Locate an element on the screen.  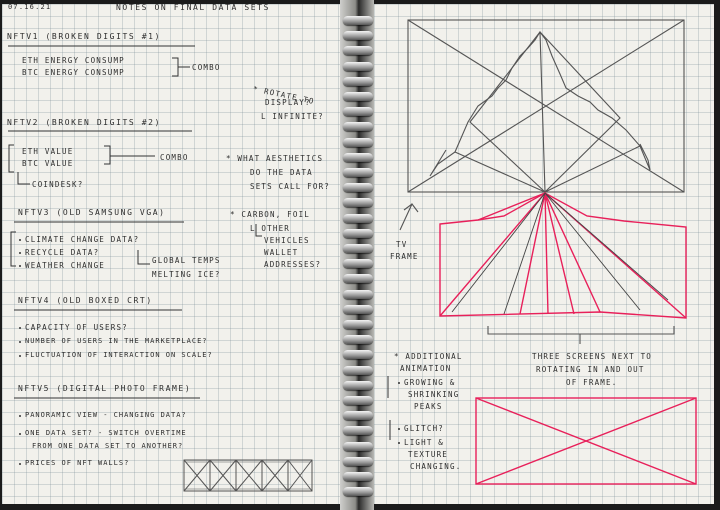
nftv3-bracket is located at coordinates (13, 249).